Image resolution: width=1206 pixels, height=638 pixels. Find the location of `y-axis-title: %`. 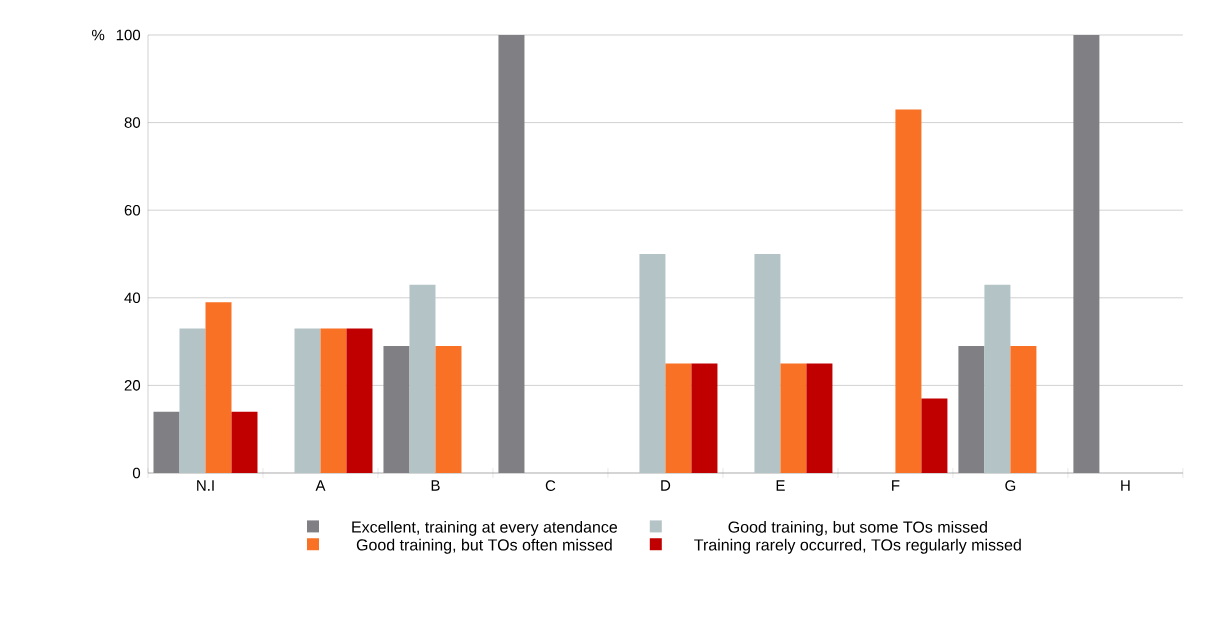

y-axis-title: % is located at coordinates (98, 35).